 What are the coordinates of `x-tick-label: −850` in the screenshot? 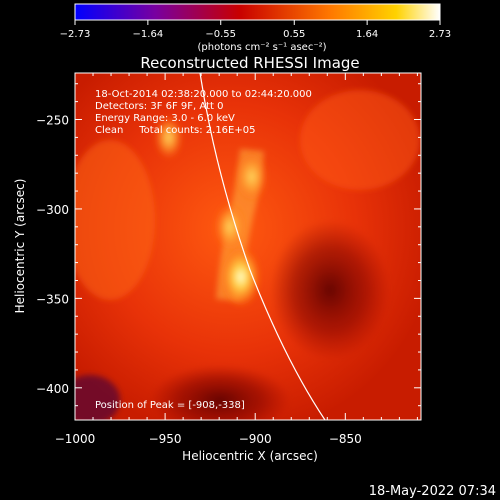 It's located at (345, 439).